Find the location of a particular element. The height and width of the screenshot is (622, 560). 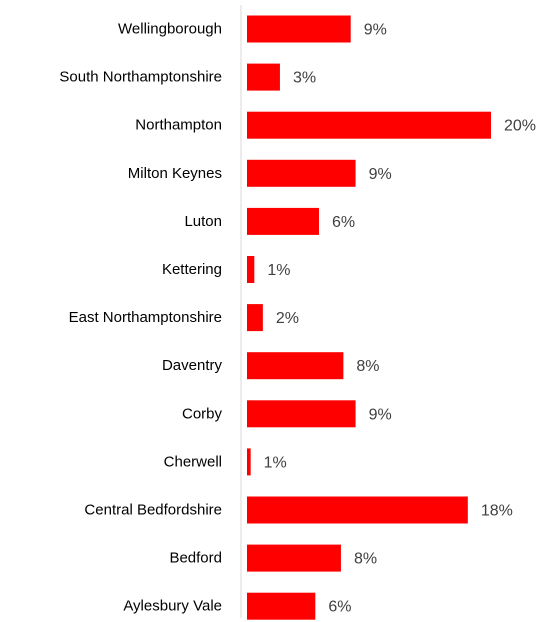

category-label: Wellingborough is located at coordinates (170, 29).